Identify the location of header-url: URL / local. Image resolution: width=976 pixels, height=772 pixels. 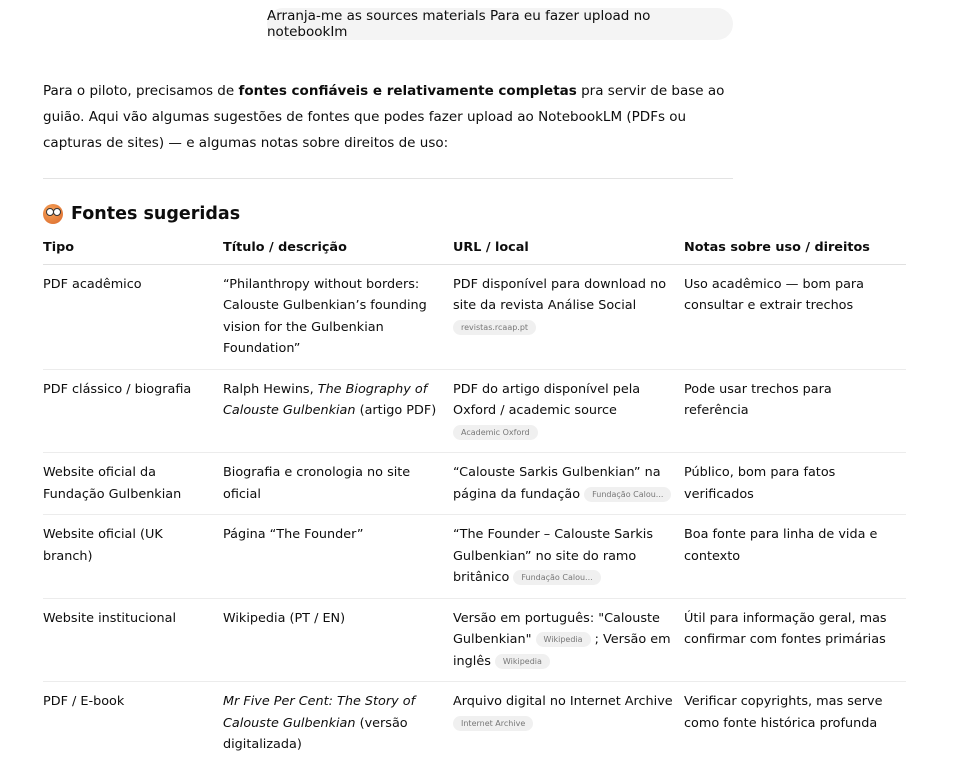
(568, 250).